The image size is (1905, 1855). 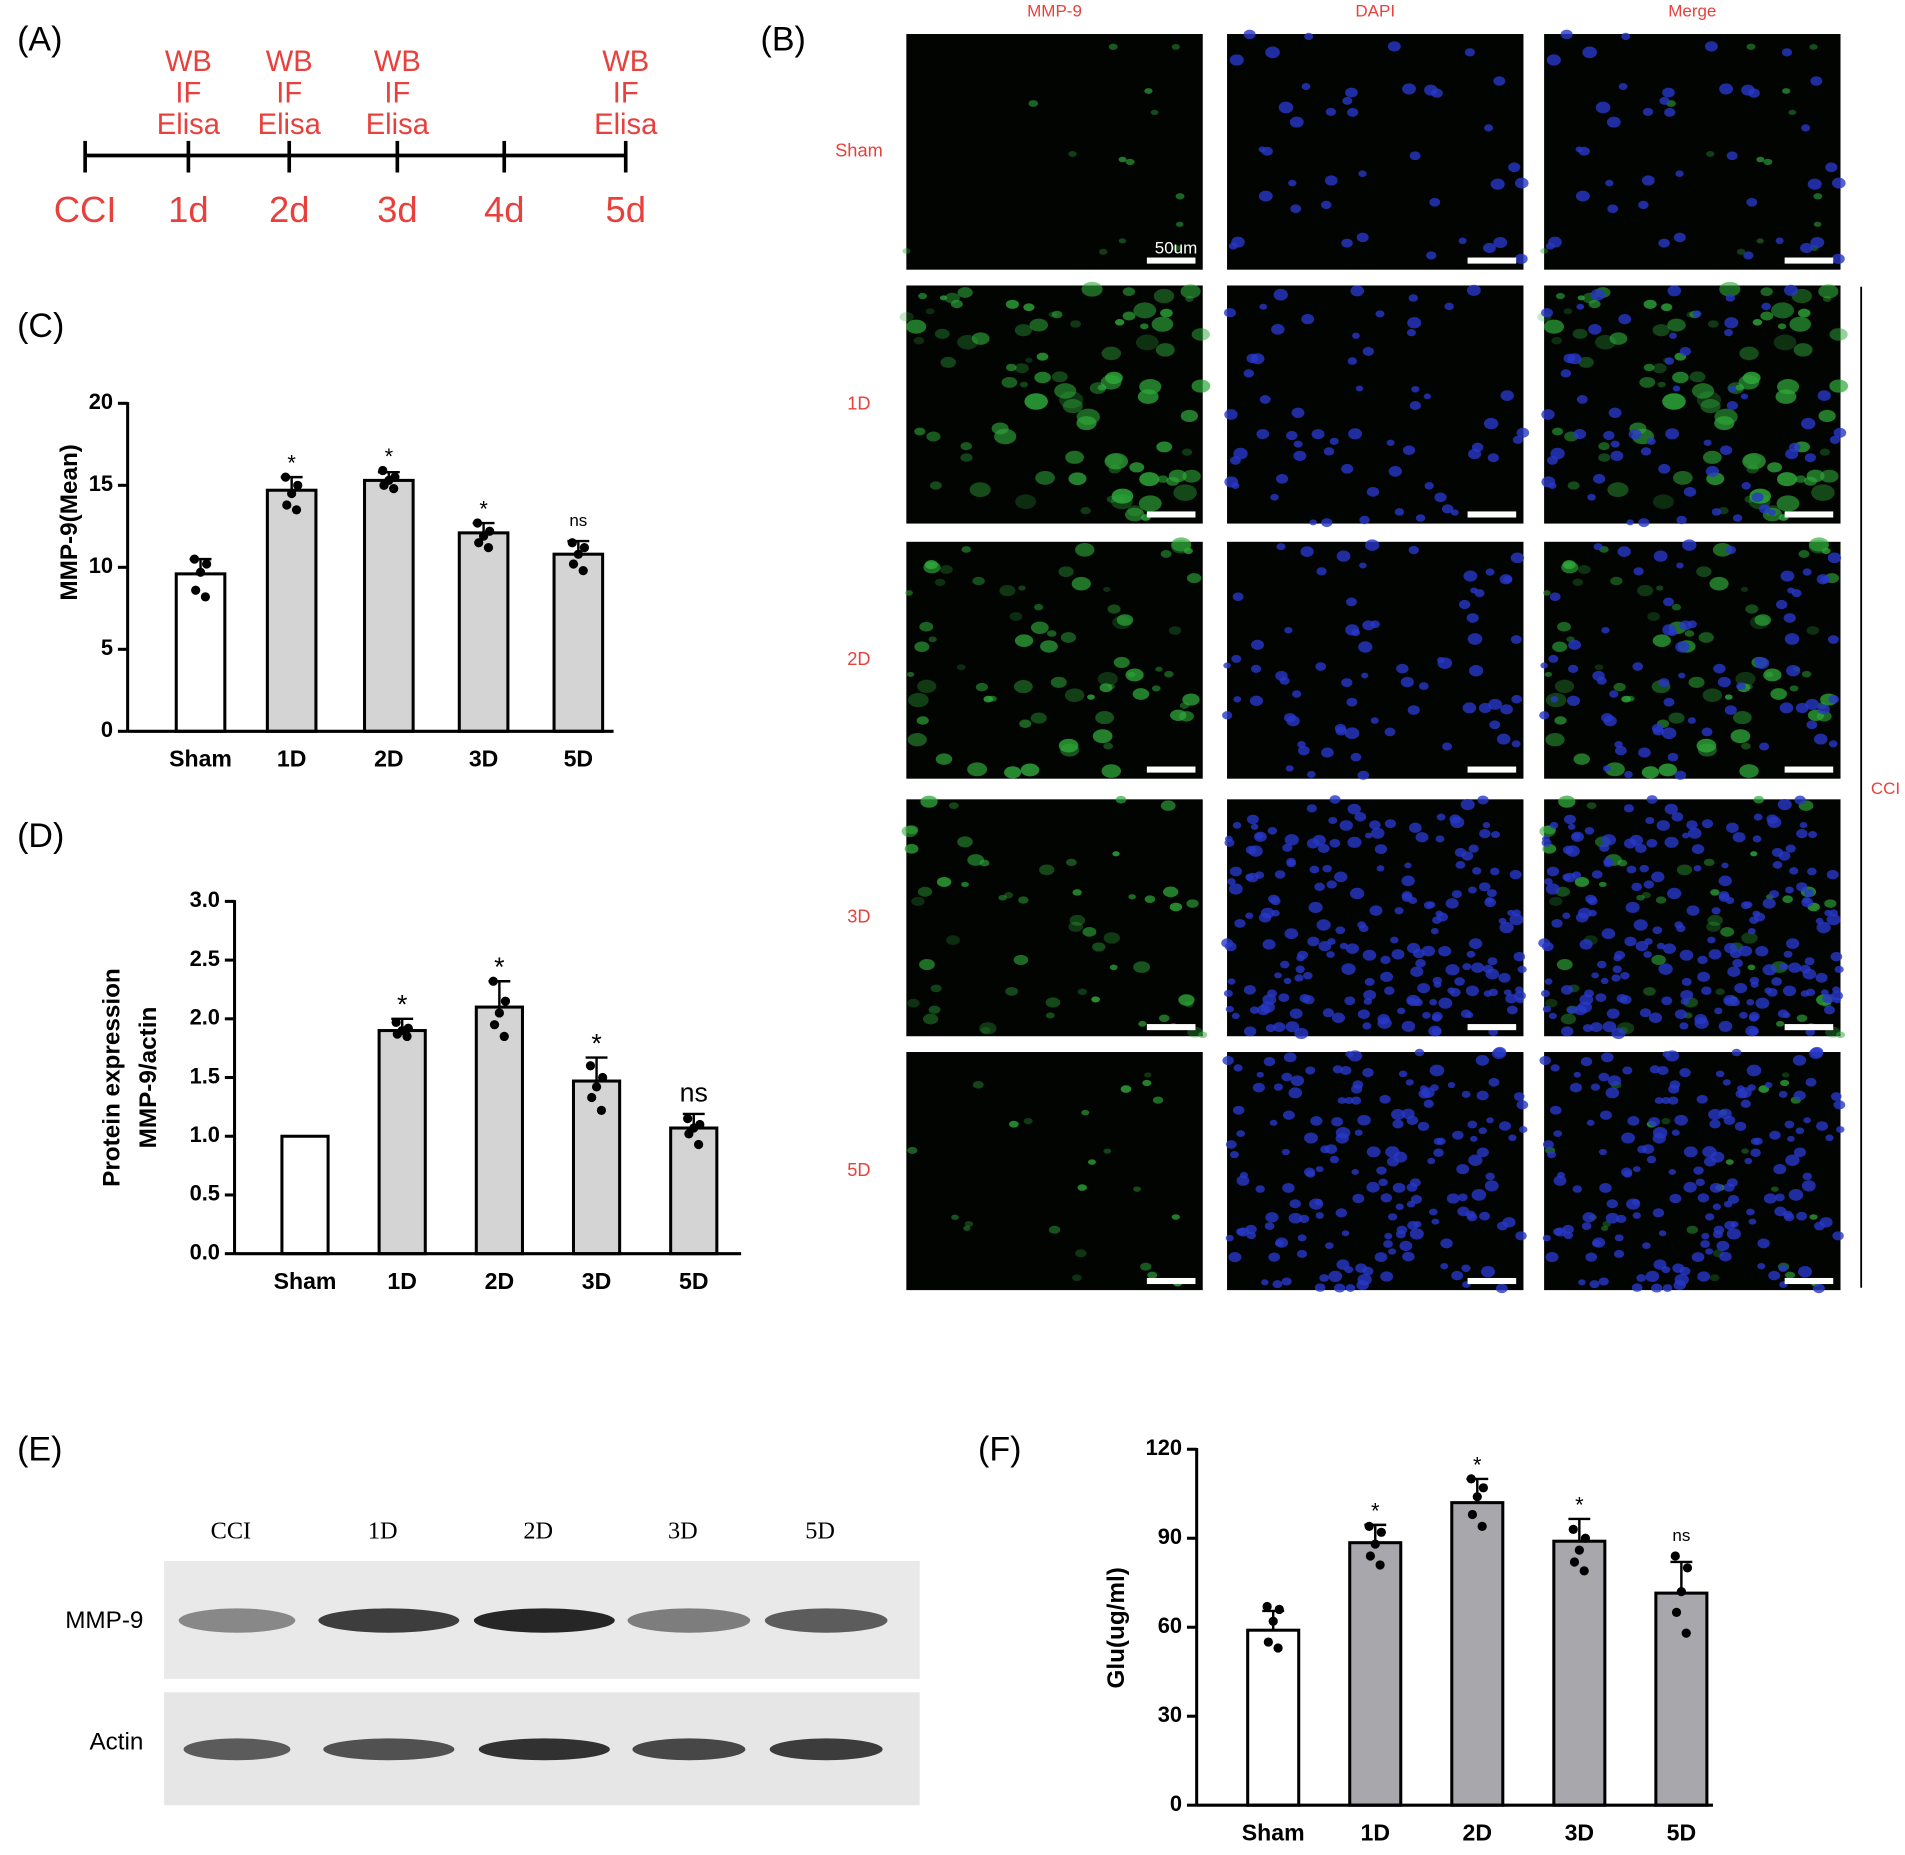 What do you see at coordinates (189, 125) in the screenshot?
I see `assay-label: Elisa` at bounding box center [189, 125].